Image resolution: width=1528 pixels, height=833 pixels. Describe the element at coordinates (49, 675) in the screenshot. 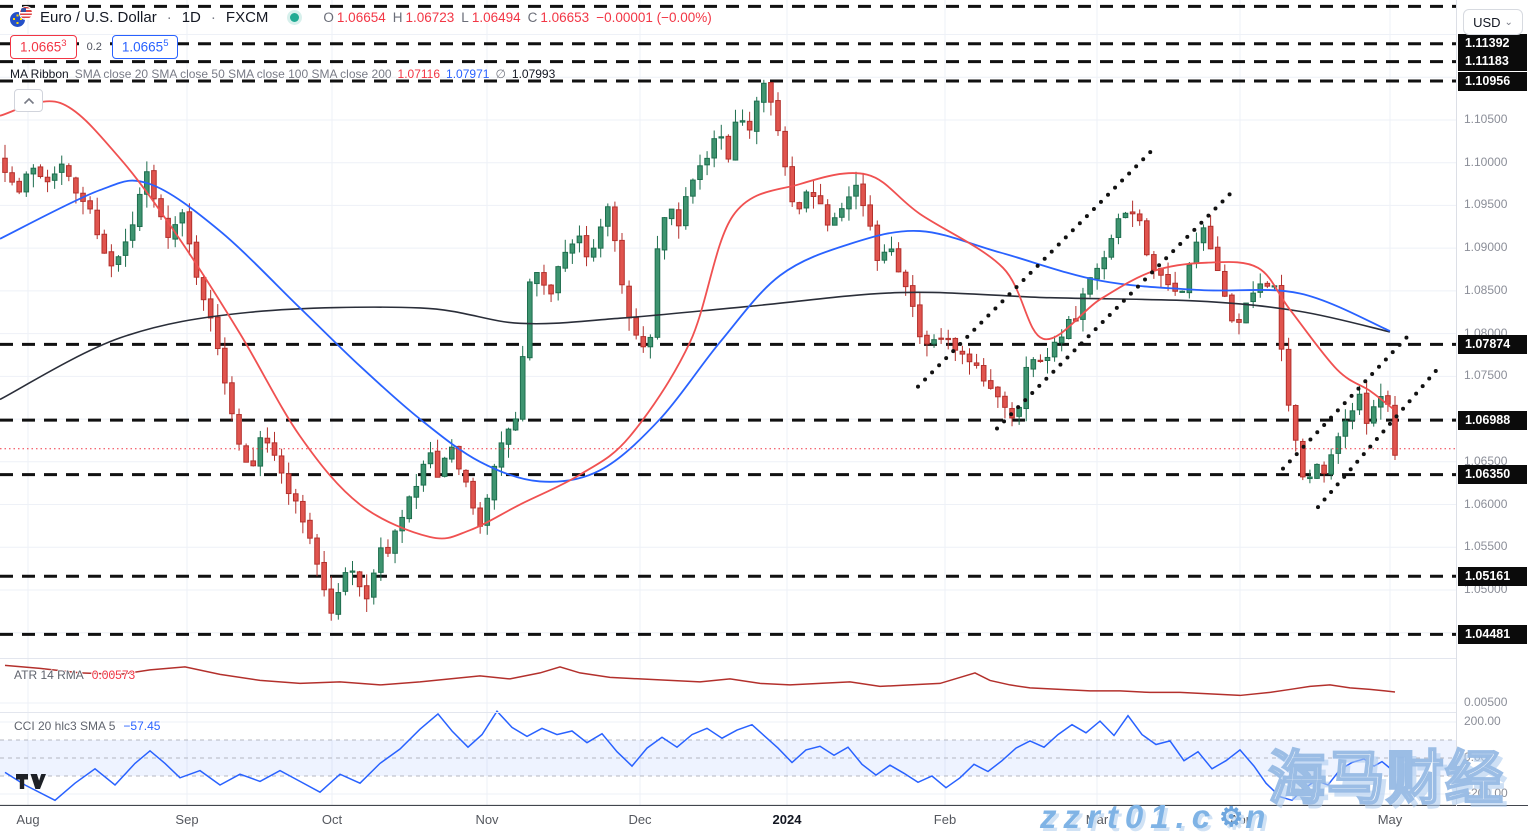

I see `atr-label: ATR 14 RMA` at that location.